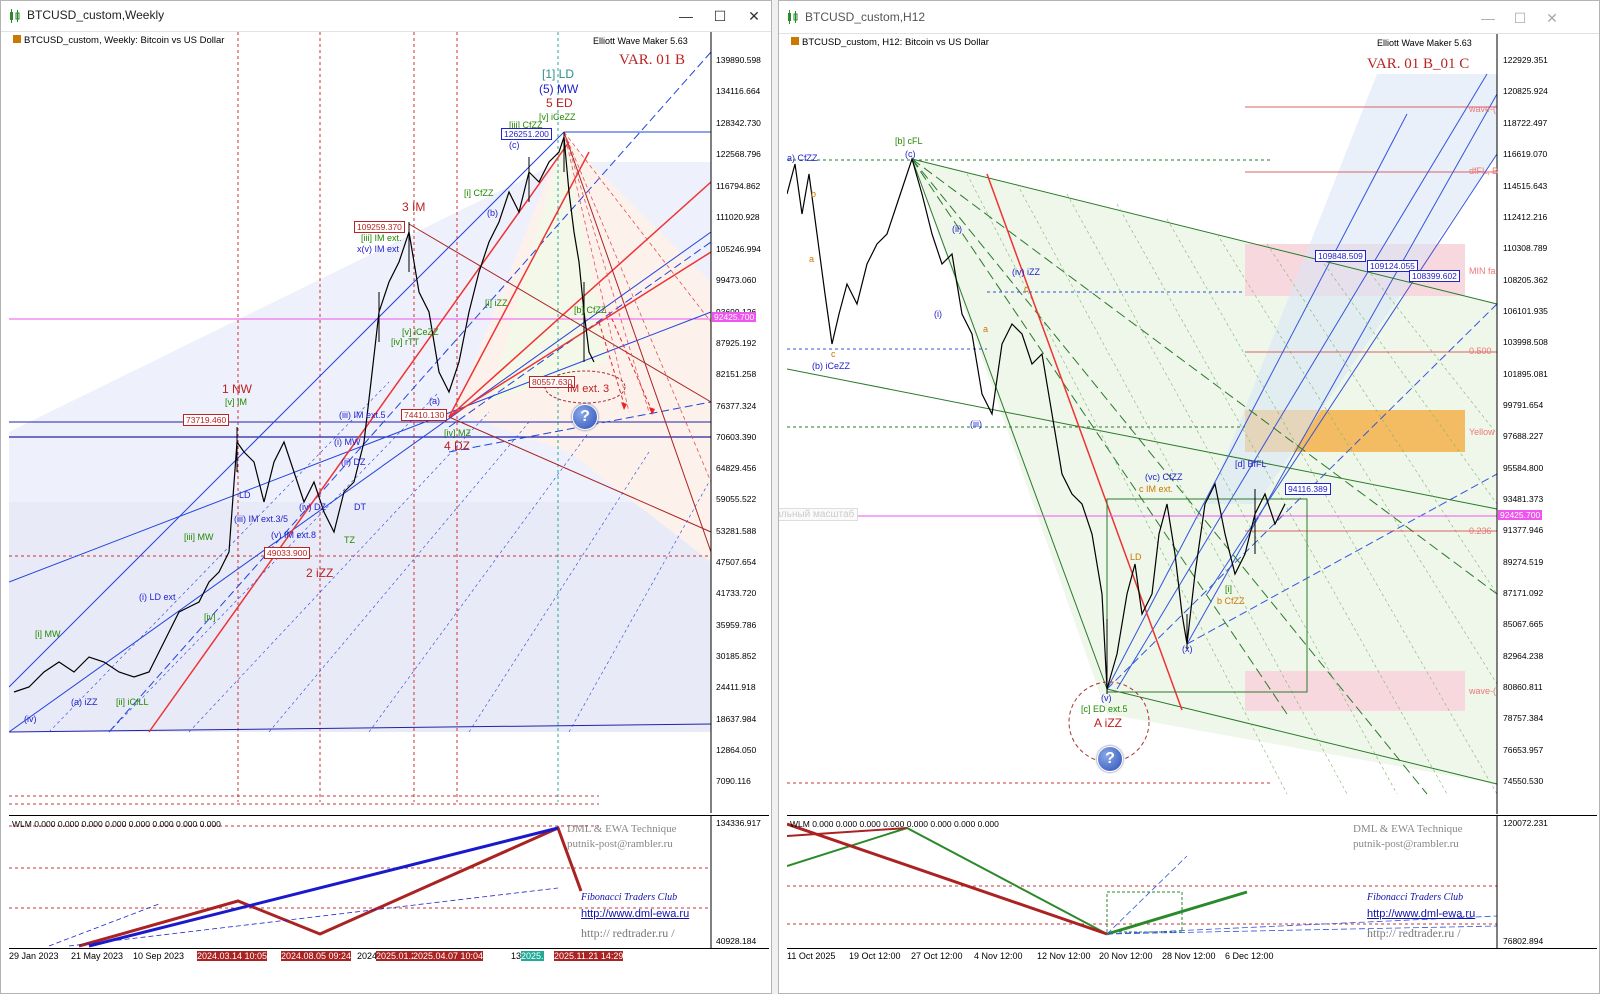 Image resolution: width=1600 pixels, height=994 pixels. I want to click on price-tick: 120825.924, so click(1525, 91).